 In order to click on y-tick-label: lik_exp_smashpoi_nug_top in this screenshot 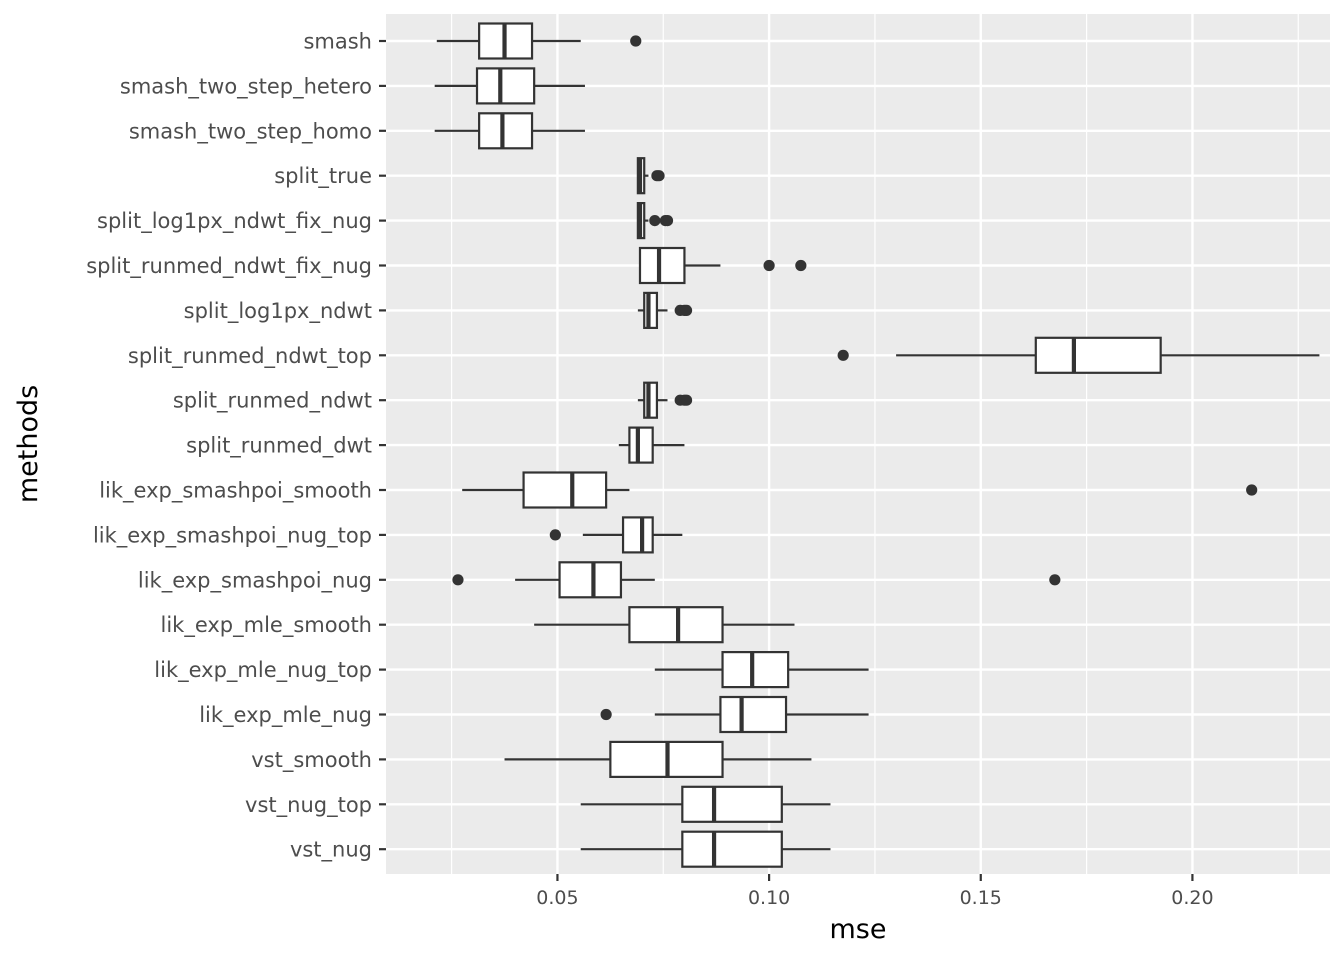, I will do `click(232, 535)`.